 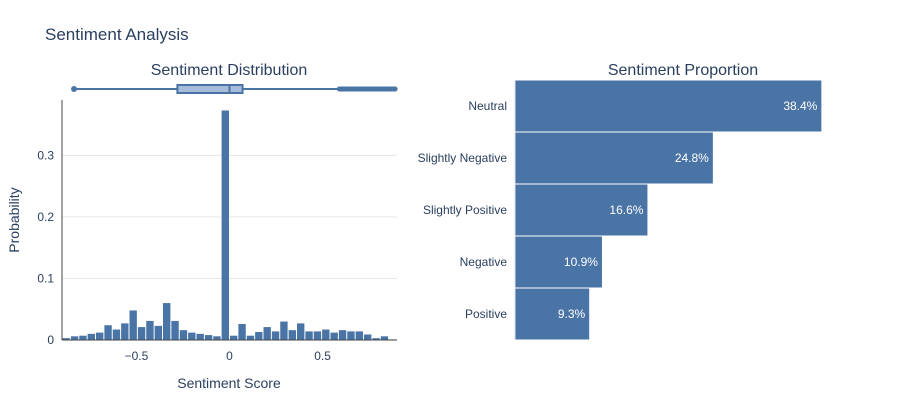 What do you see at coordinates (50, 340) in the screenshot?
I see `histogram-y-tick-label: 0` at bounding box center [50, 340].